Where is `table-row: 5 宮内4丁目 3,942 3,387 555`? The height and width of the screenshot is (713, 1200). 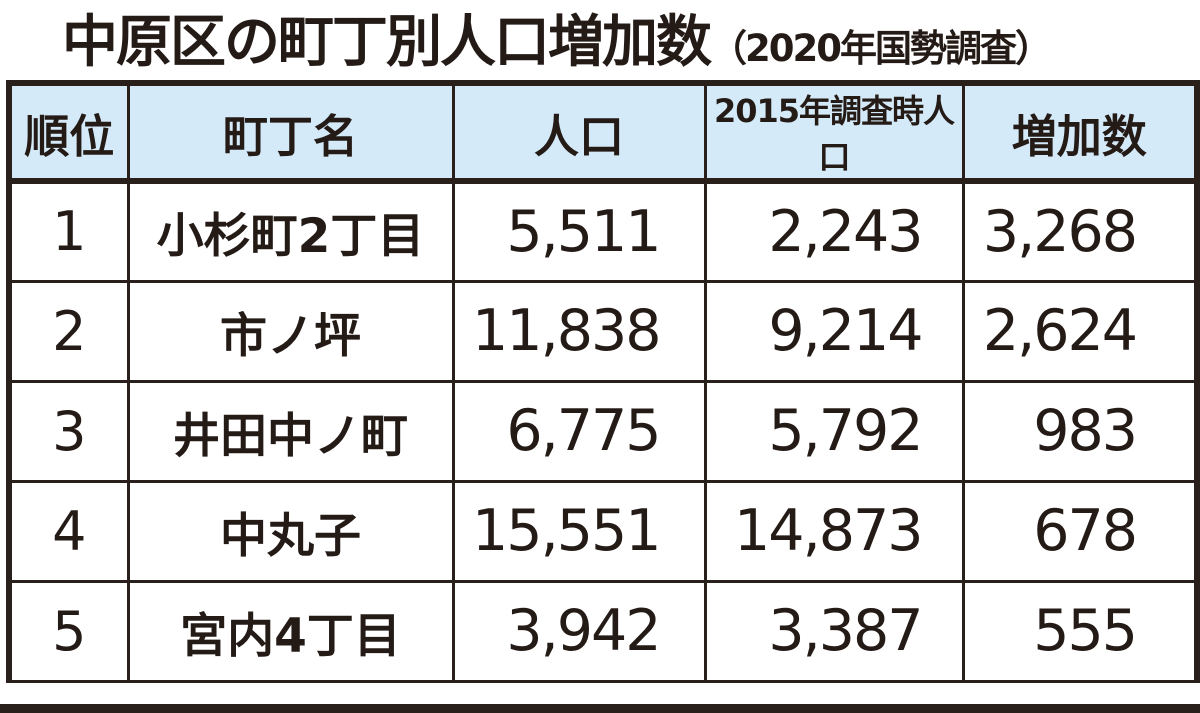
table-row: 5 宮内4丁目 3,942 3,387 555 is located at coordinates (603, 631).